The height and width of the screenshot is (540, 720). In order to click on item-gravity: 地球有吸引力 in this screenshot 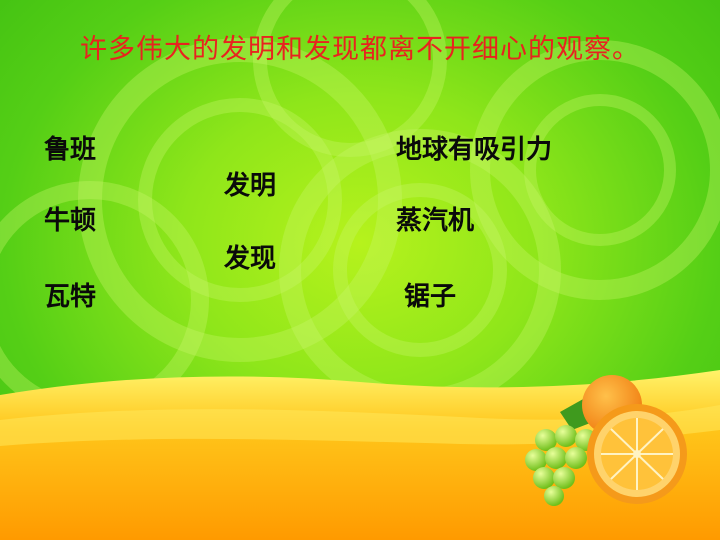, I will do `click(474, 150)`.